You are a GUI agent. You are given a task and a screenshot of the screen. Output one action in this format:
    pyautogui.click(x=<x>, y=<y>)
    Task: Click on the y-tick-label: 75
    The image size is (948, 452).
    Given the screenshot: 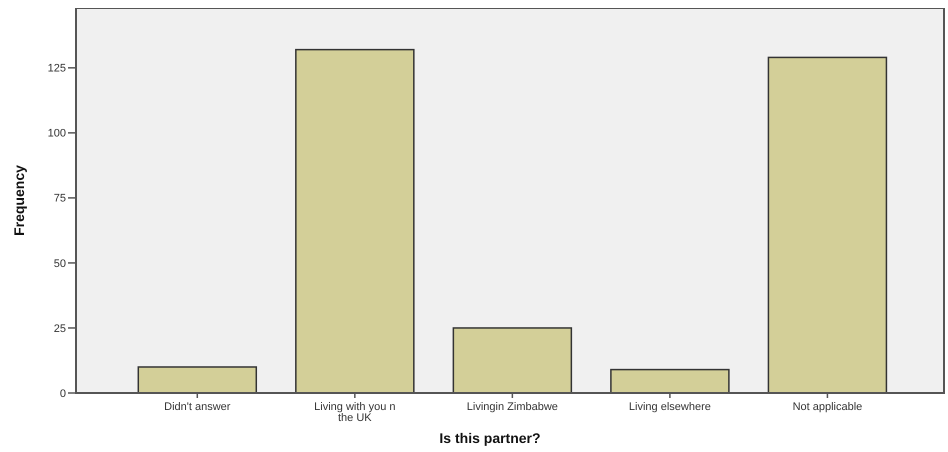 What is the action you would take?
    pyautogui.click(x=60, y=198)
    